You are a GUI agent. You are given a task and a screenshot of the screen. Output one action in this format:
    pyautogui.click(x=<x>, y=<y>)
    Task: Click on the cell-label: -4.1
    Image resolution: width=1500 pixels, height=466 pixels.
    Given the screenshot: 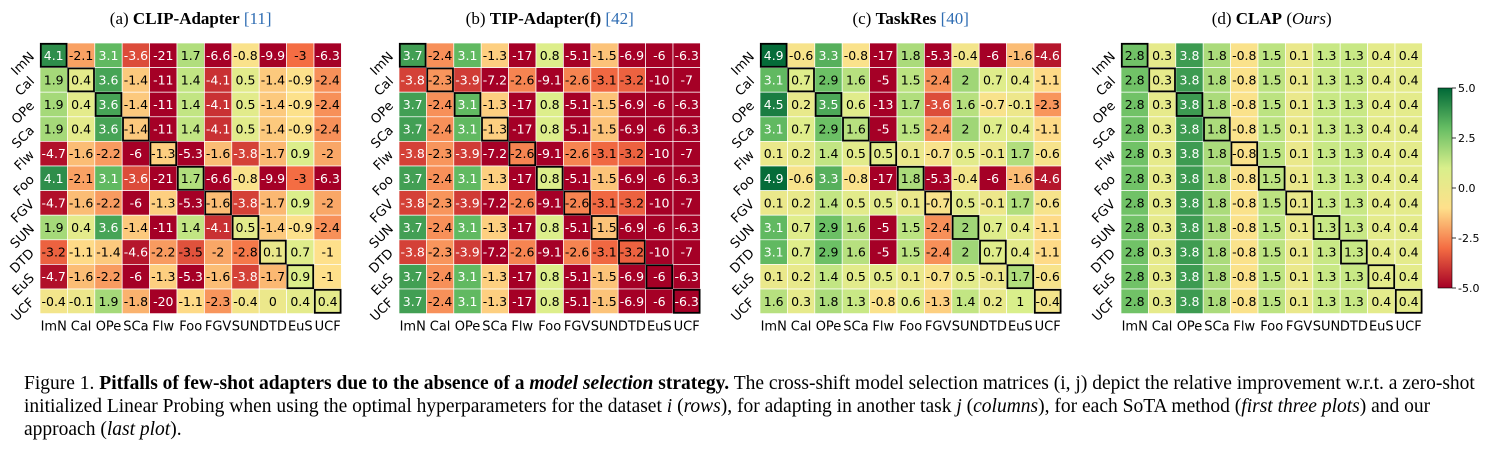 What is the action you would take?
    pyautogui.click(x=218, y=129)
    